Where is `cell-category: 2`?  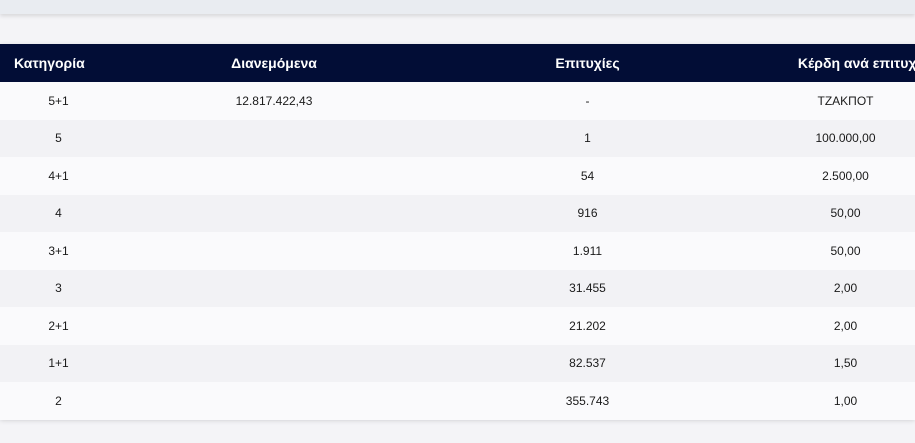 cell-category: 2 is located at coordinates (58, 400).